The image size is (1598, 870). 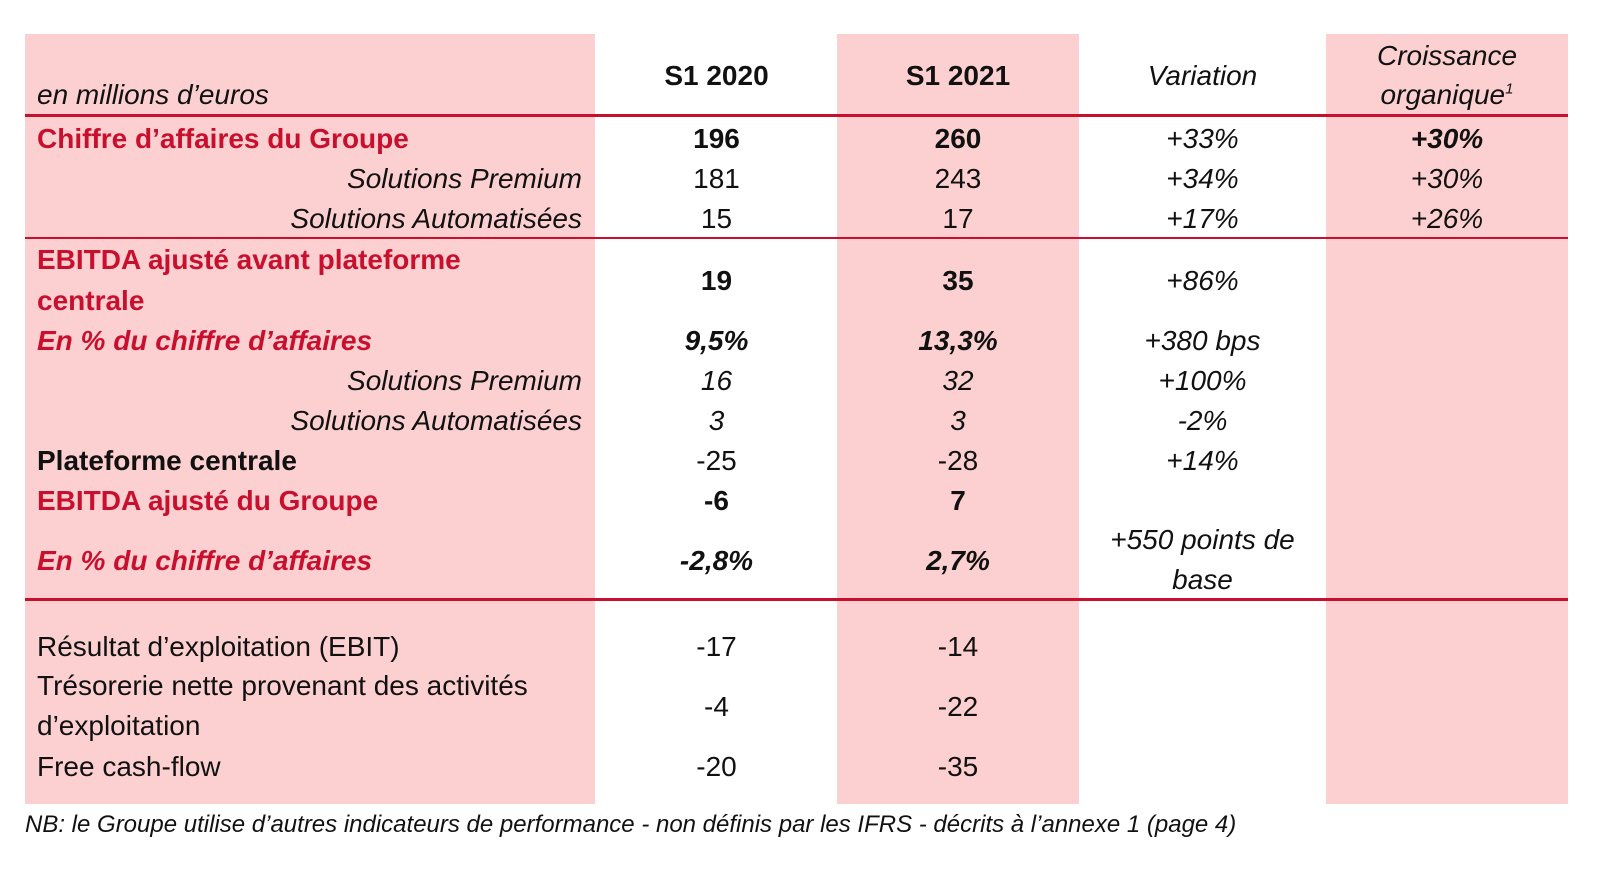 What do you see at coordinates (716, 646) in the screenshot?
I see `cell-s1-2020: -17` at bounding box center [716, 646].